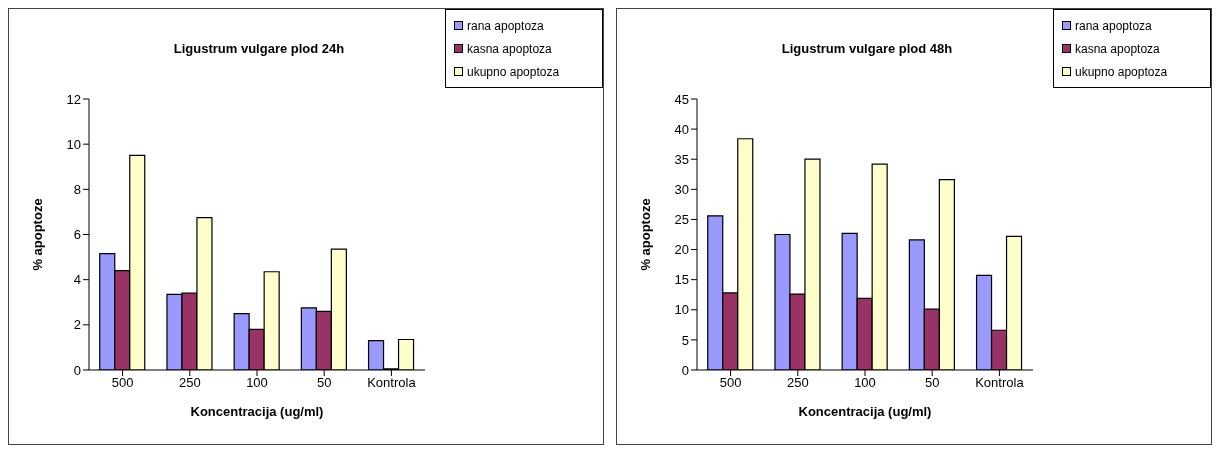 Image resolution: width=1228 pixels, height=453 pixels. What do you see at coordinates (681, 99) in the screenshot?
I see `y-tick-label: 45` at bounding box center [681, 99].